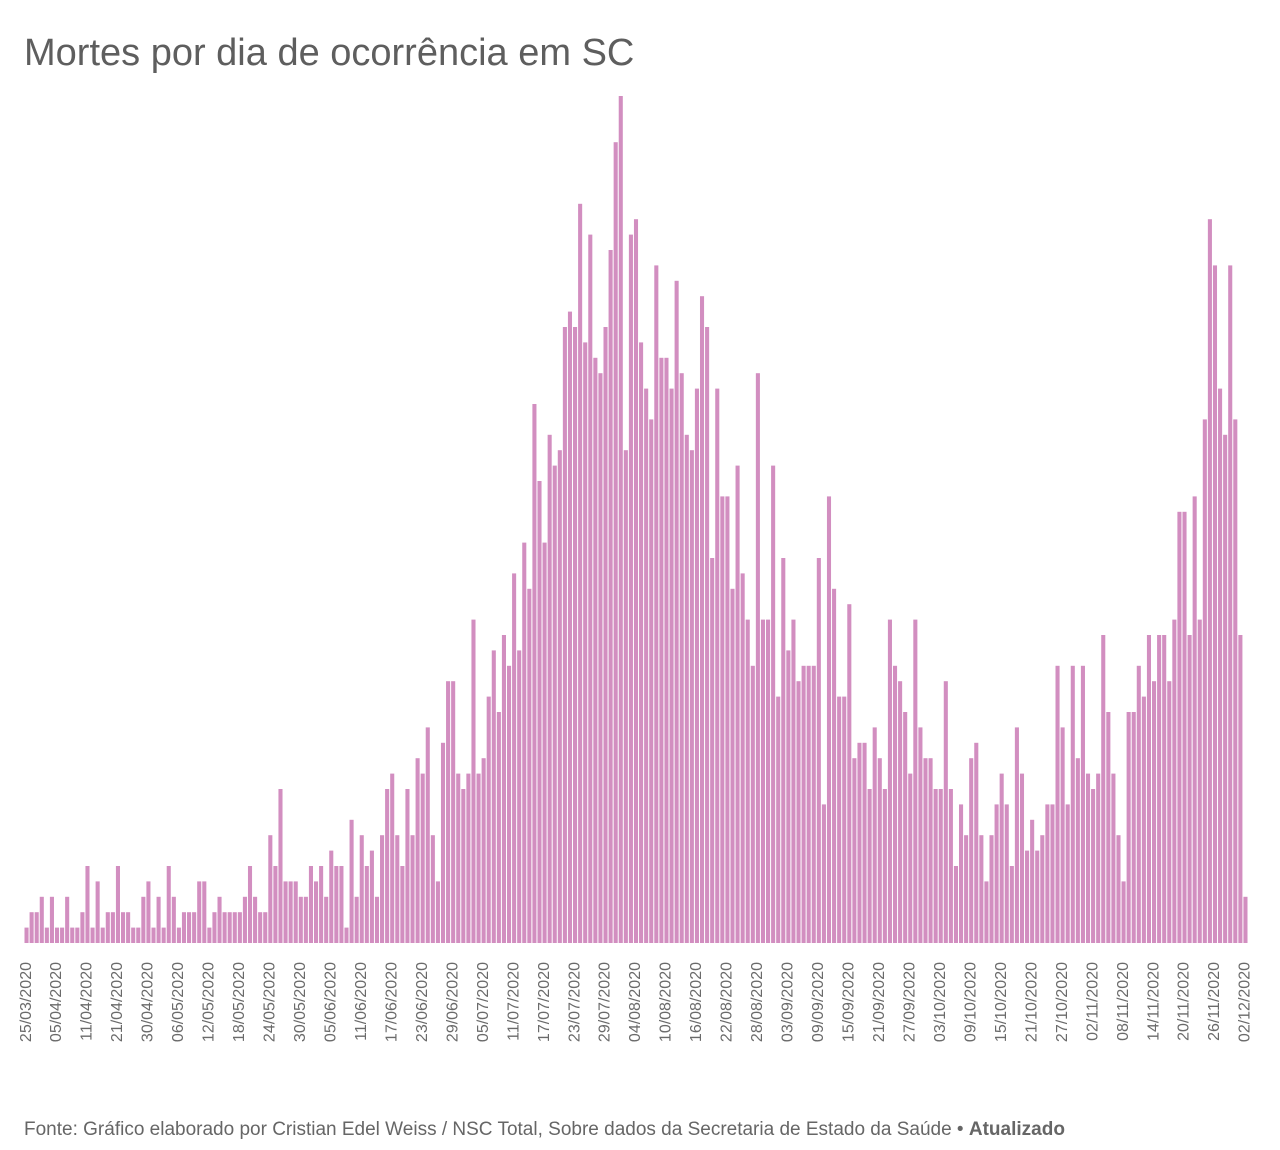  What do you see at coordinates (574, 1002) in the screenshot?
I see `x-tick-label: 23/07/2020` at bounding box center [574, 1002].